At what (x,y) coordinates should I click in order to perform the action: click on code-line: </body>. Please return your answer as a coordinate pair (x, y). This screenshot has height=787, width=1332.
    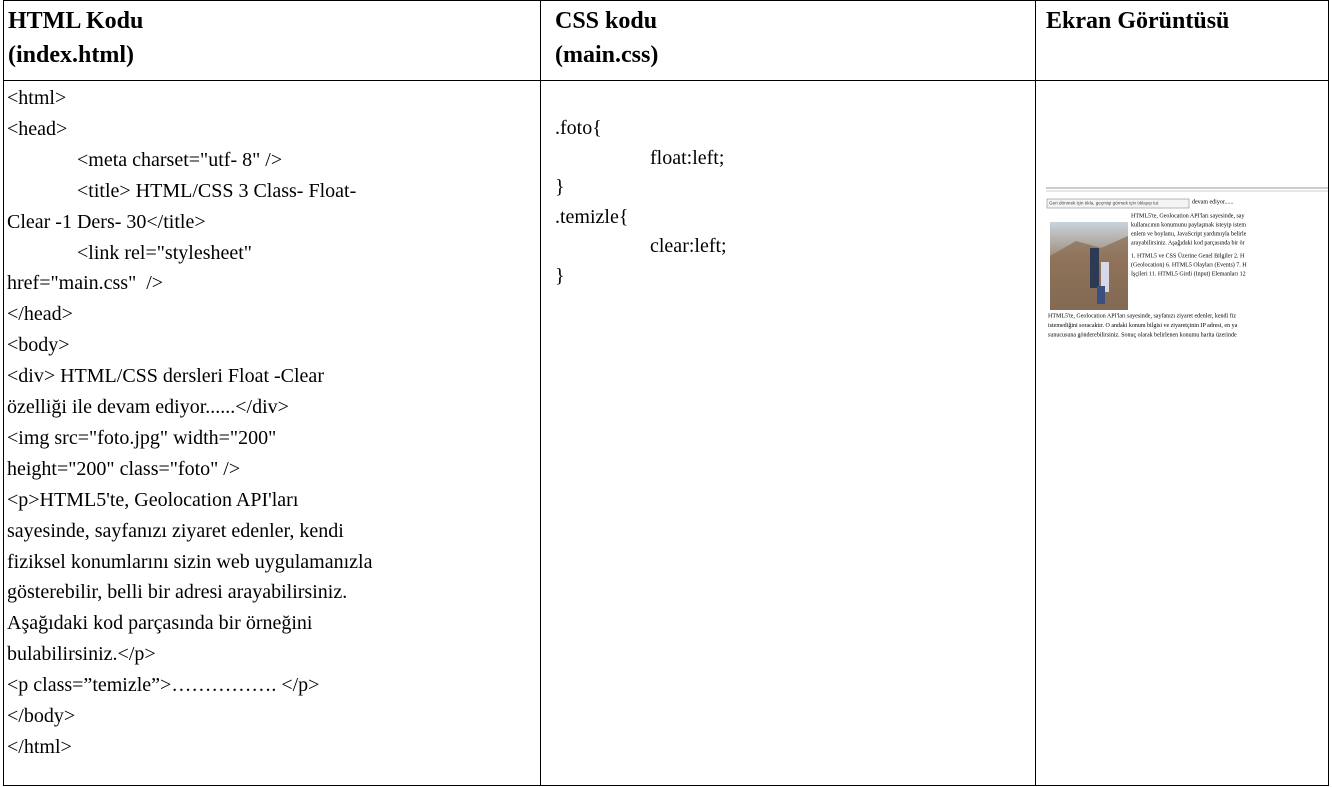
    Looking at the image, I should click on (41, 716).